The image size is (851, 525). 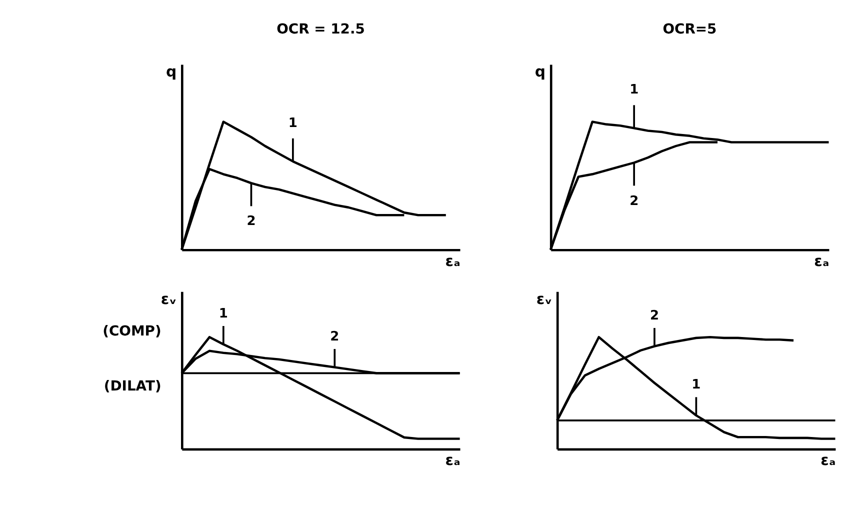 What do you see at coordinates (689, 30) in the screenshot?
I see `chart-title: OCR=5` at bounding box center [689, 30].